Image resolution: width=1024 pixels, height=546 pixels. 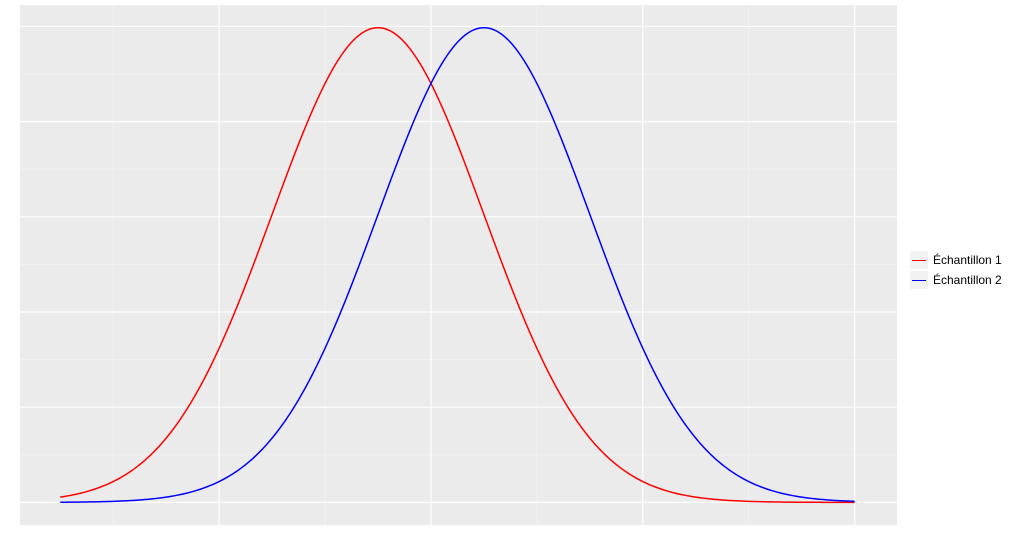 I want to click on legend-label-2: Échantillon 2, so click(x=967, y=280).